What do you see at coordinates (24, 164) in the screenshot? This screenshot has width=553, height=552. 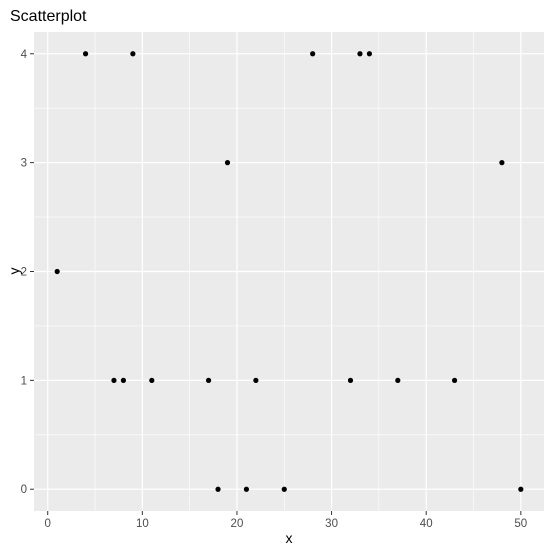 I see `y-tick-label: 3` at bounding box center [24, 164].